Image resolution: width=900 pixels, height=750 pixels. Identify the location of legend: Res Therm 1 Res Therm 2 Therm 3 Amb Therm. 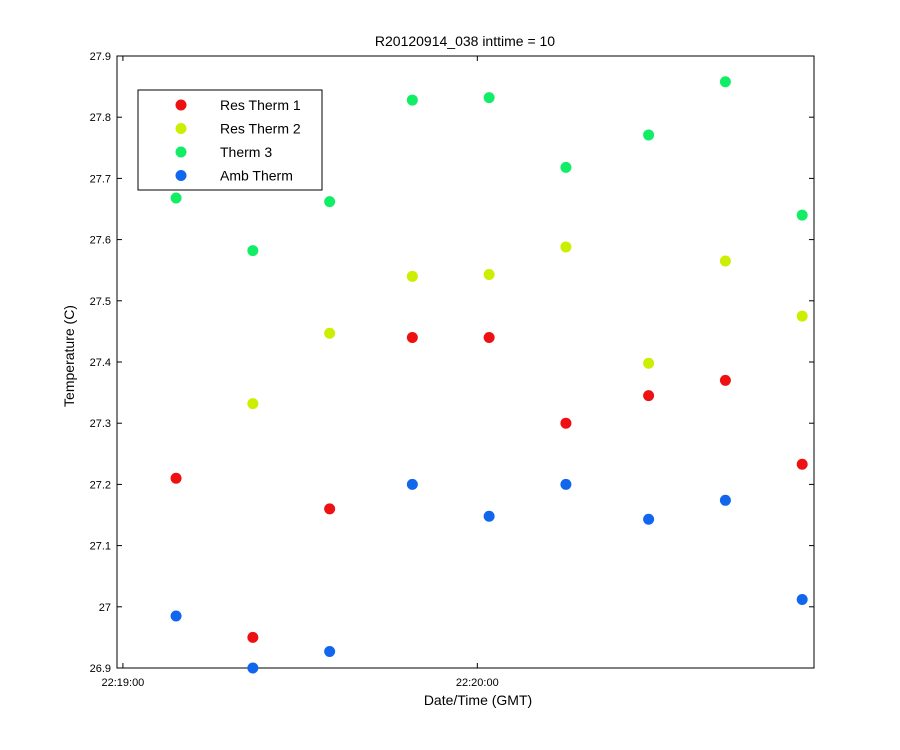
(230, 140).